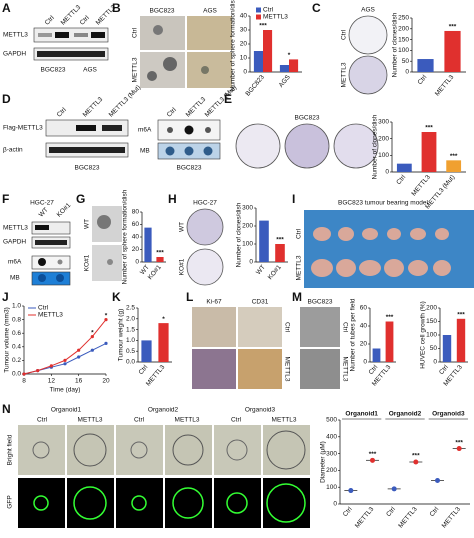 The height and width of the screenshot is (538, 474). What do you see at coordinates (10, 501) in the screenshot?
I see `row-label: GFP` at bounding box center [10, 501].